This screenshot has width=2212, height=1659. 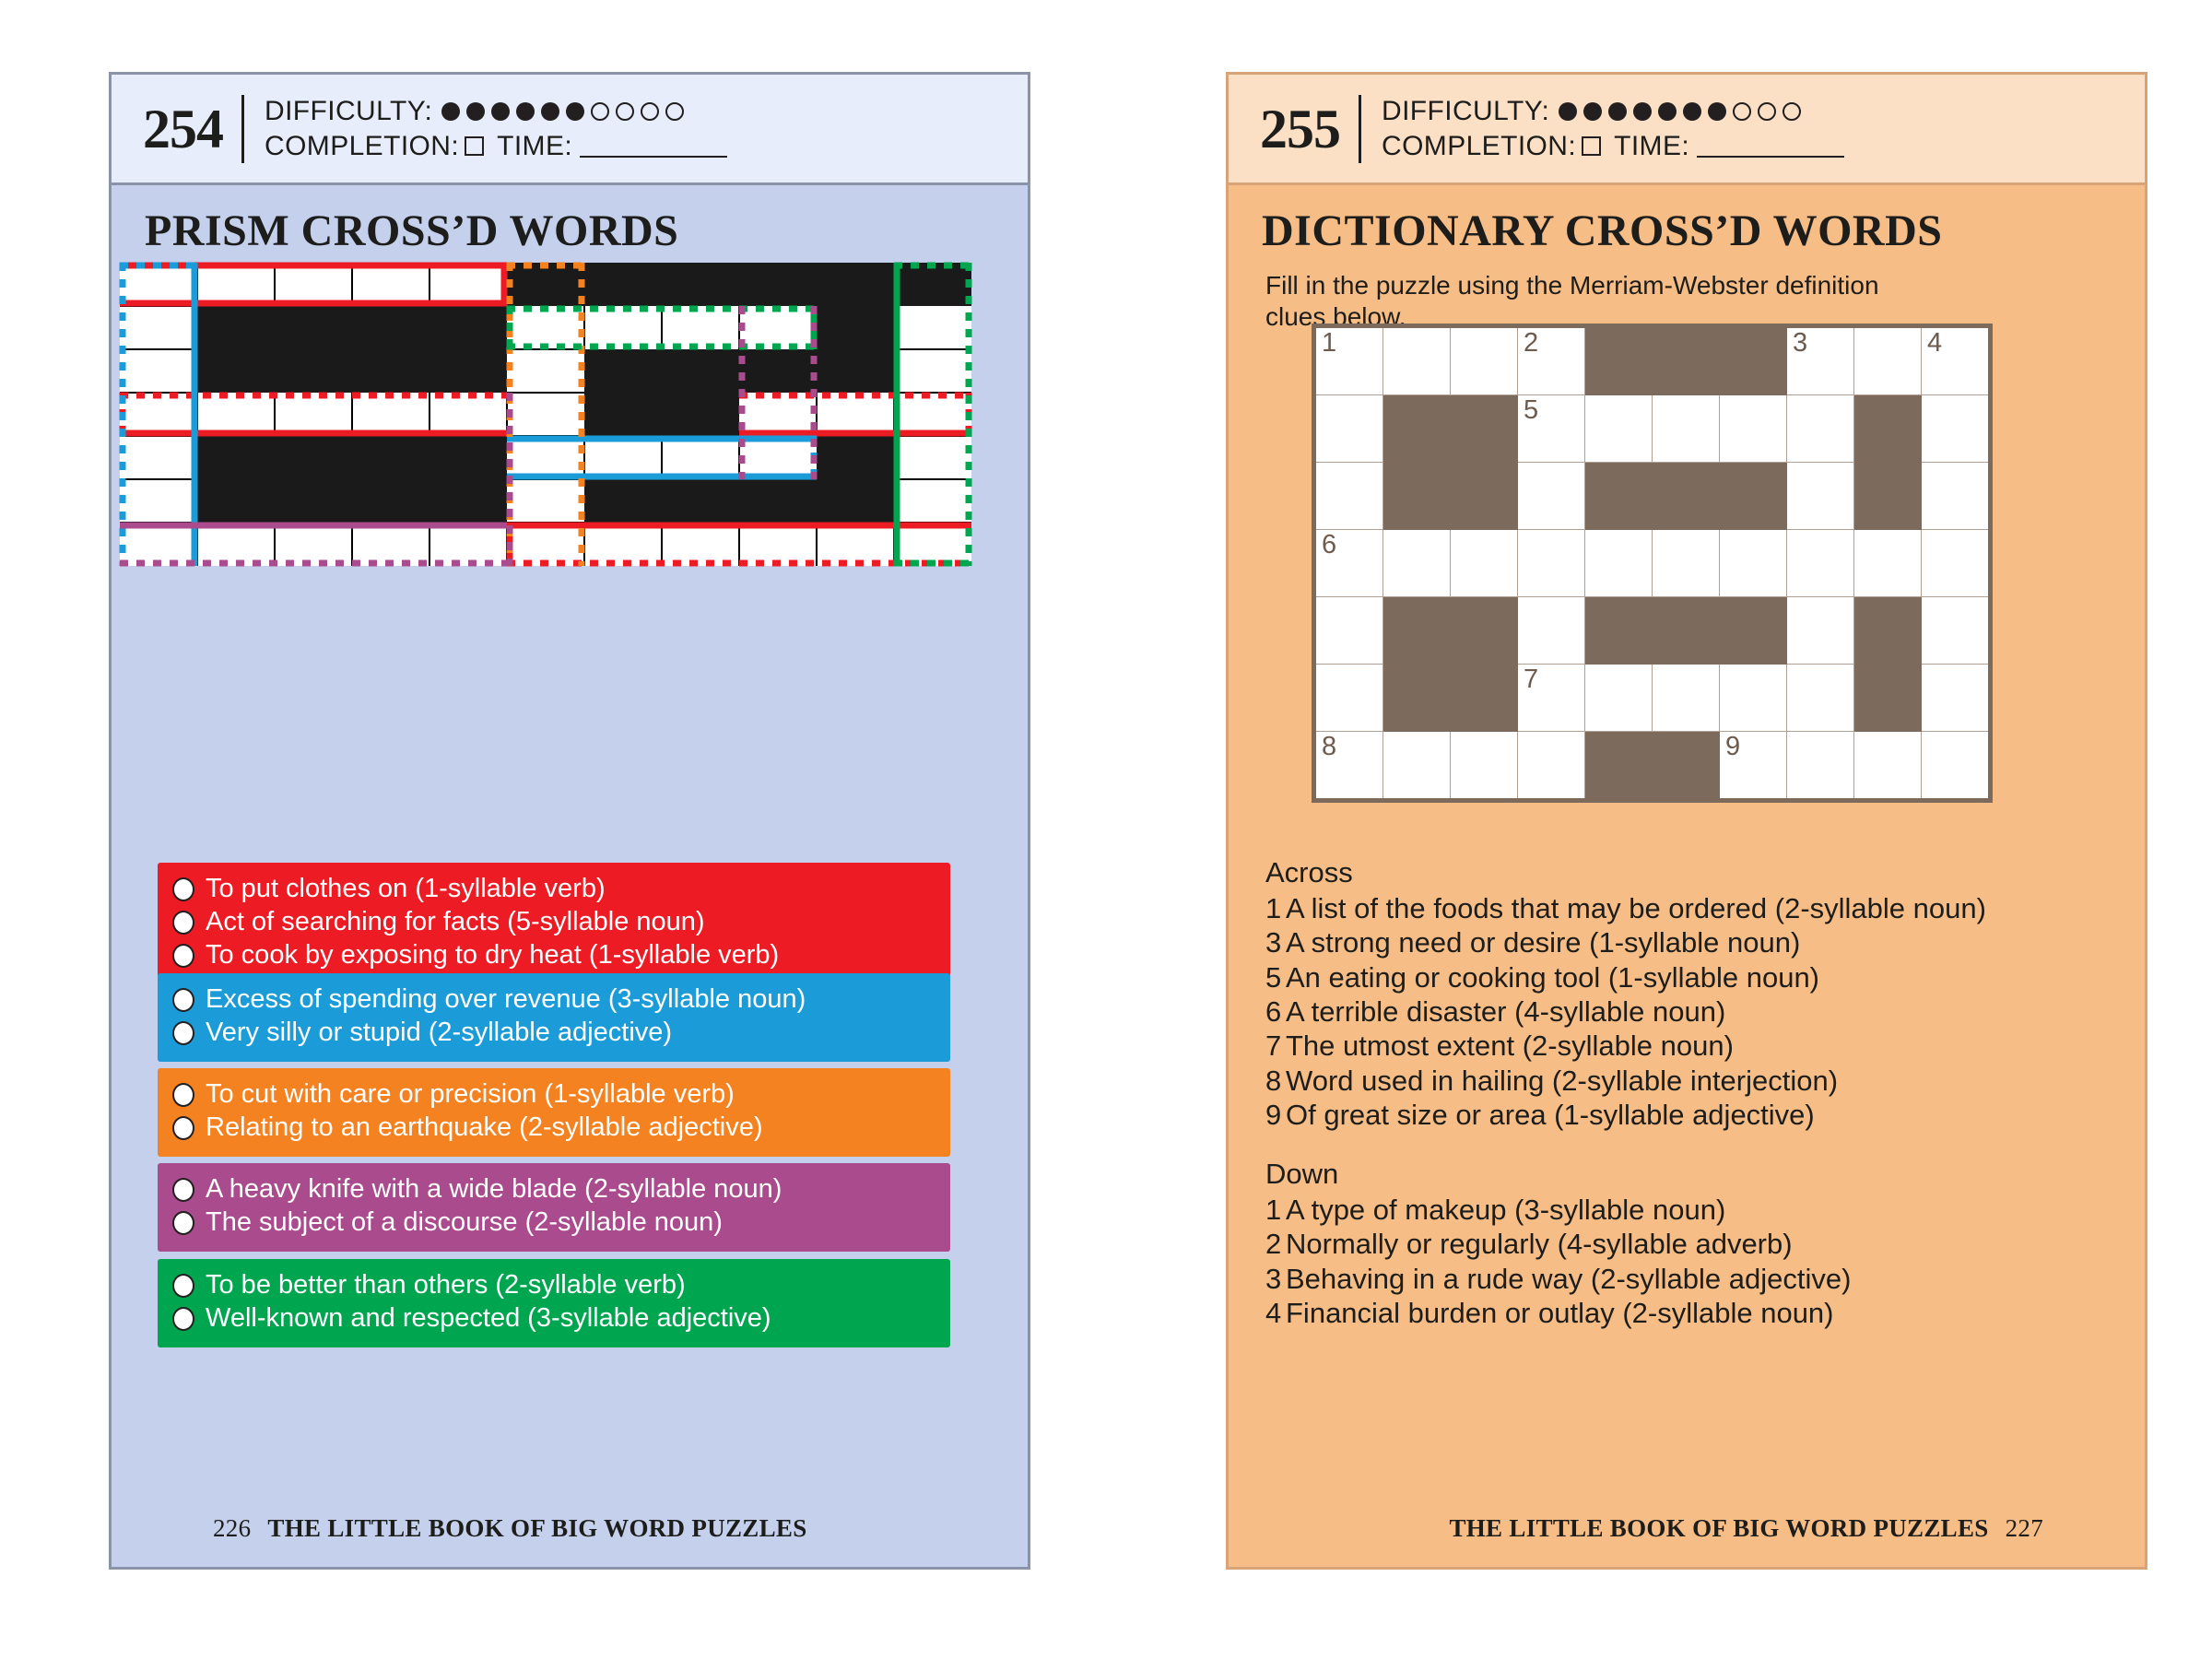 I want to click on prism-puzzle-grid, so click(x=545, y=416).